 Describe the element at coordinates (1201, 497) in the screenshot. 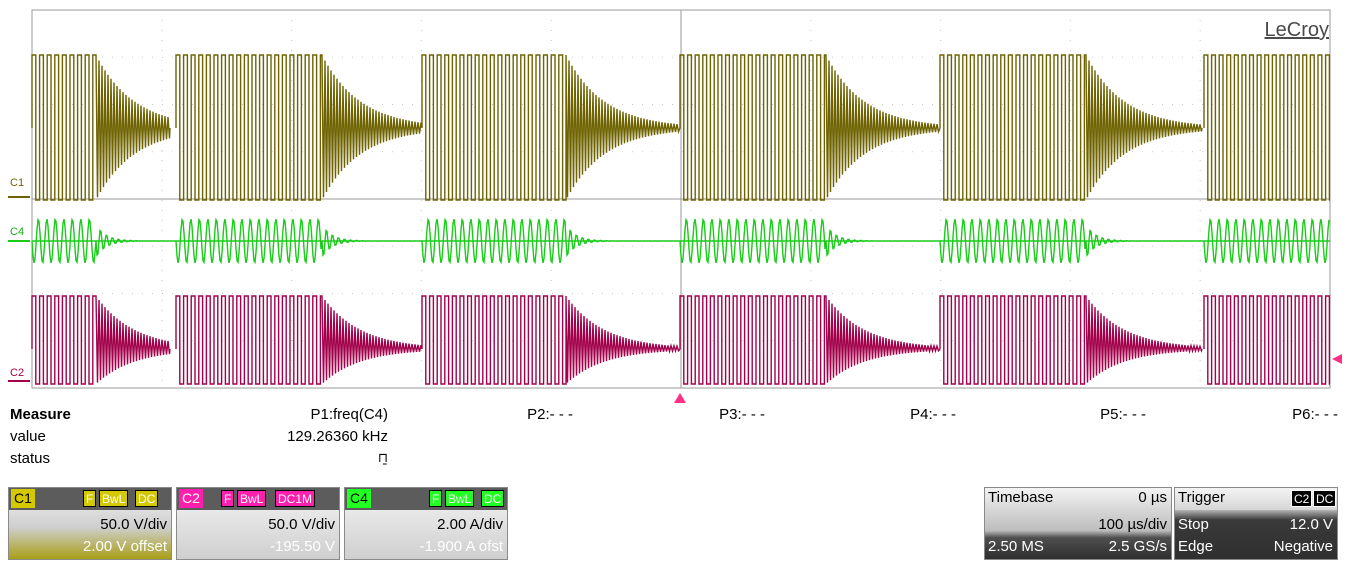

I see `trigger-title: Trigger` at that location.